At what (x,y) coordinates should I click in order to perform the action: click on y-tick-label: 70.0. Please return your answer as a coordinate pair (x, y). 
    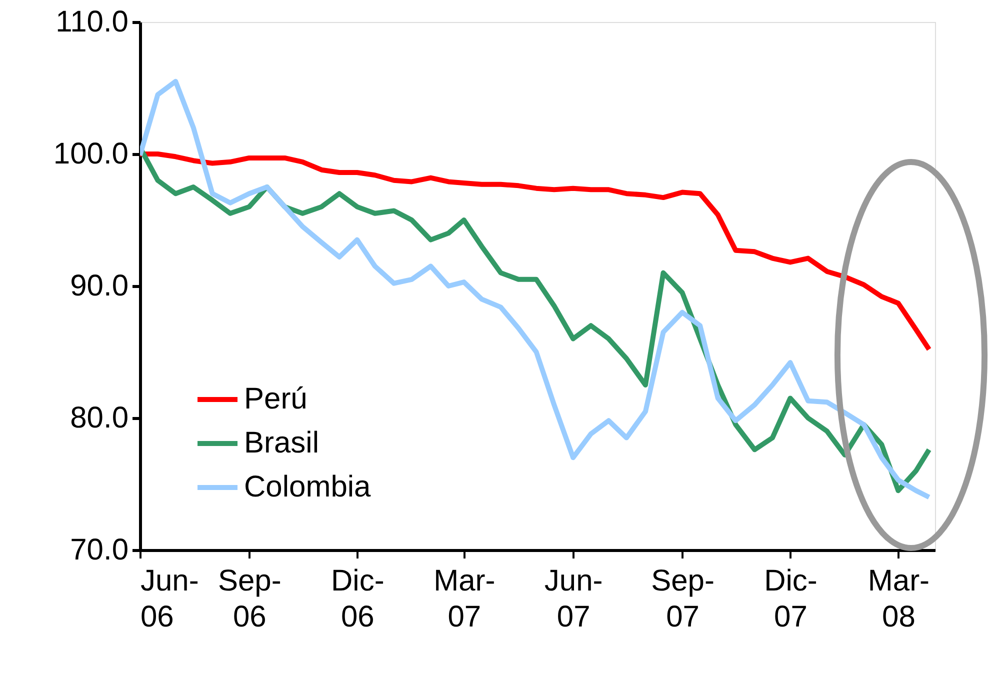
    Looking at the image, I should click on (99, 550).